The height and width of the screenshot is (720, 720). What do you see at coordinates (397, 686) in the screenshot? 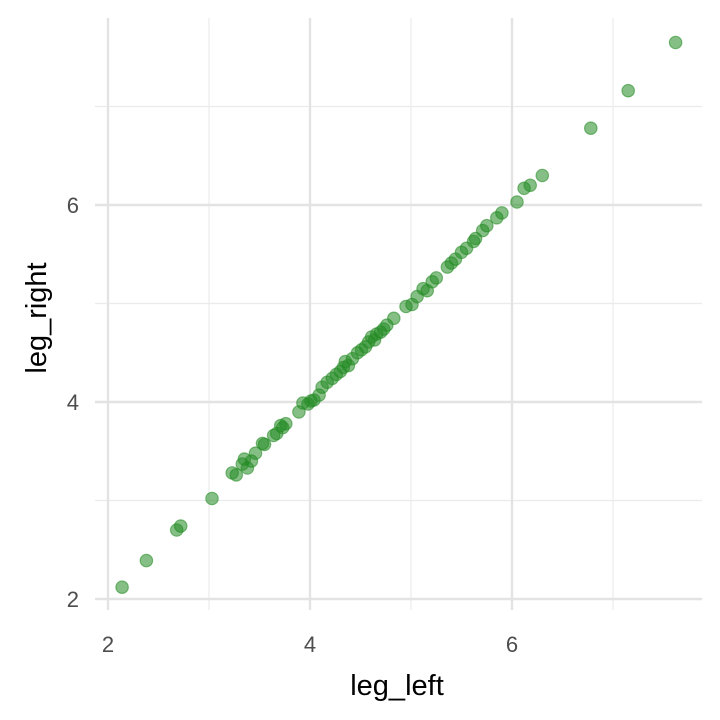
I see `x-axis-title: leg_left` at bounding box center [397, 686].